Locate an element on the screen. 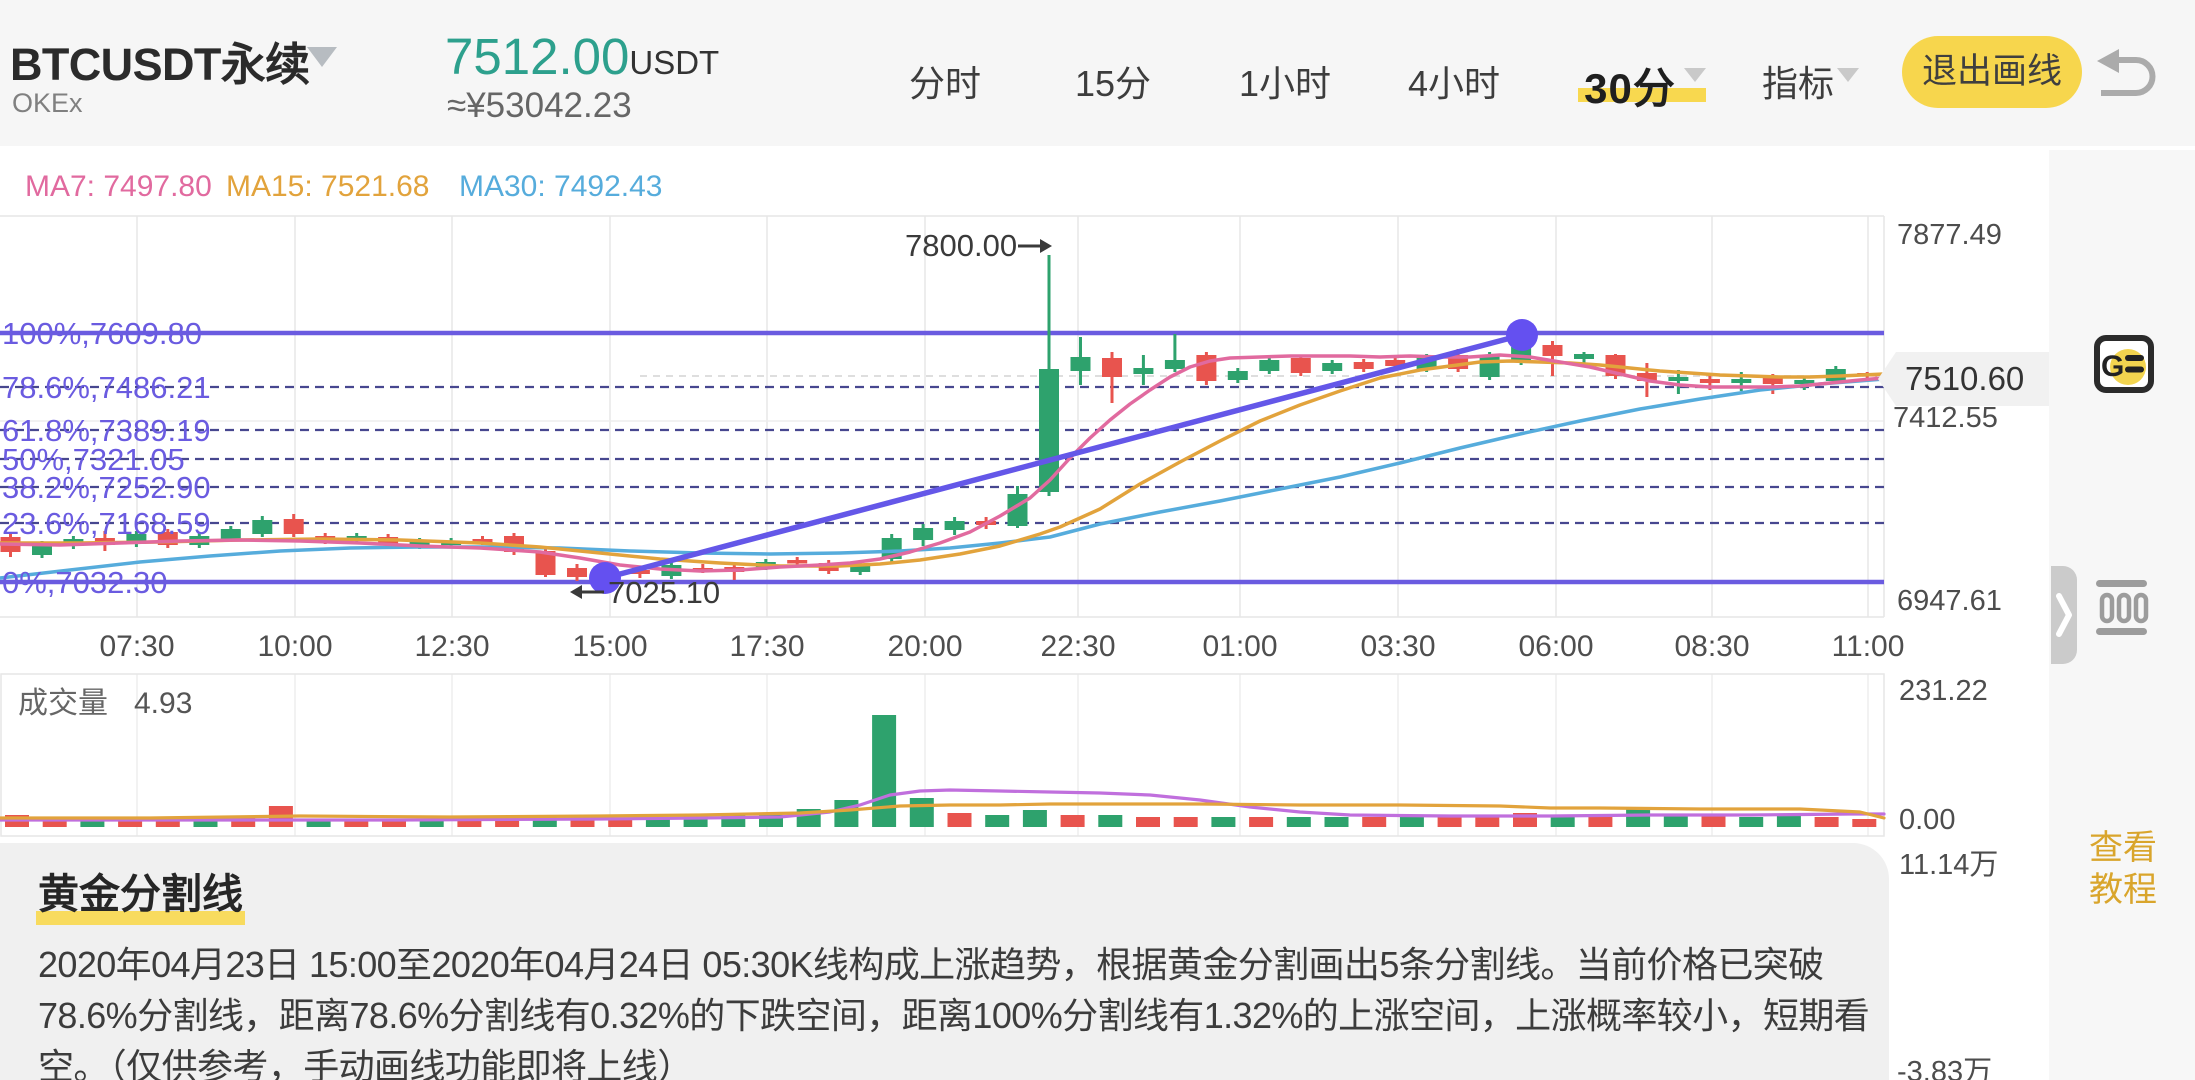 This screenshot has width=2195, height=1080. svg-text: 7800.00 is located at coordinates (961, 245).